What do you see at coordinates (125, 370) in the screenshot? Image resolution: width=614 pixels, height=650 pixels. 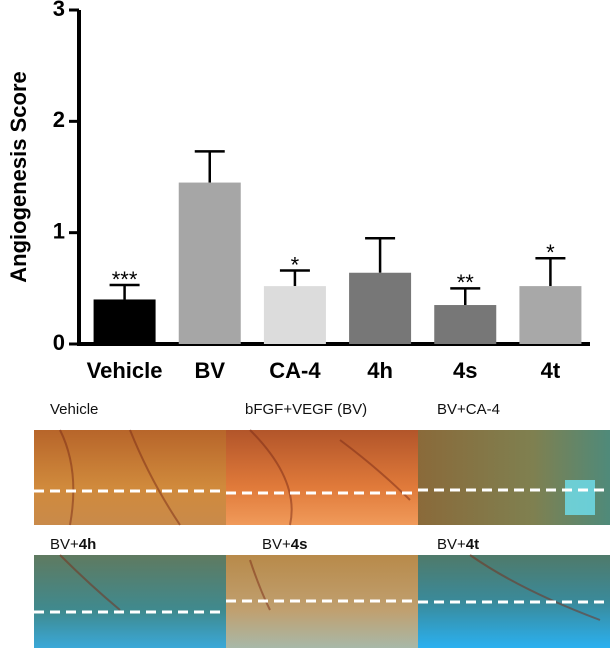 I see `x-tick-label: Vehicle` at bounding box center [125, 370].